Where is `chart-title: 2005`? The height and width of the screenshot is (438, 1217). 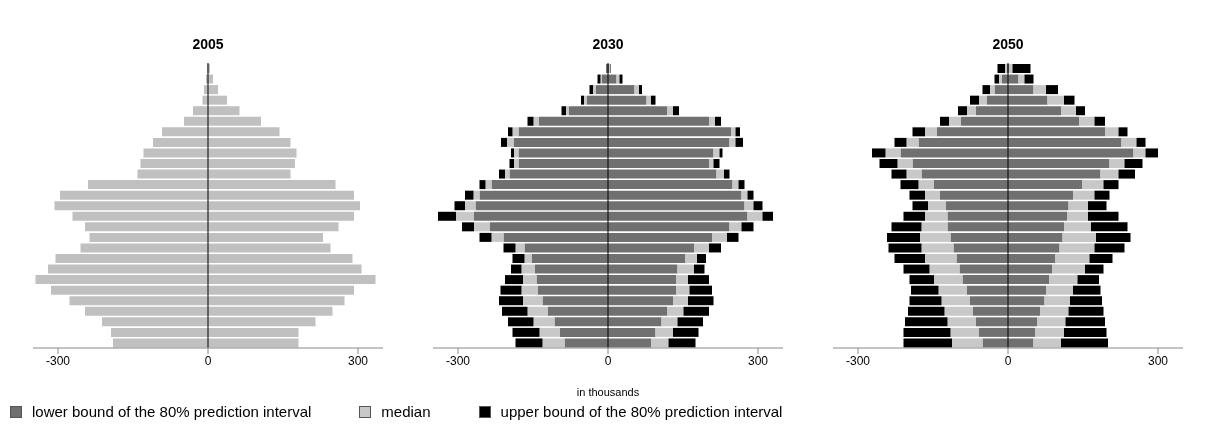
chart-title: 2005 is located at coordinates (208, 45).